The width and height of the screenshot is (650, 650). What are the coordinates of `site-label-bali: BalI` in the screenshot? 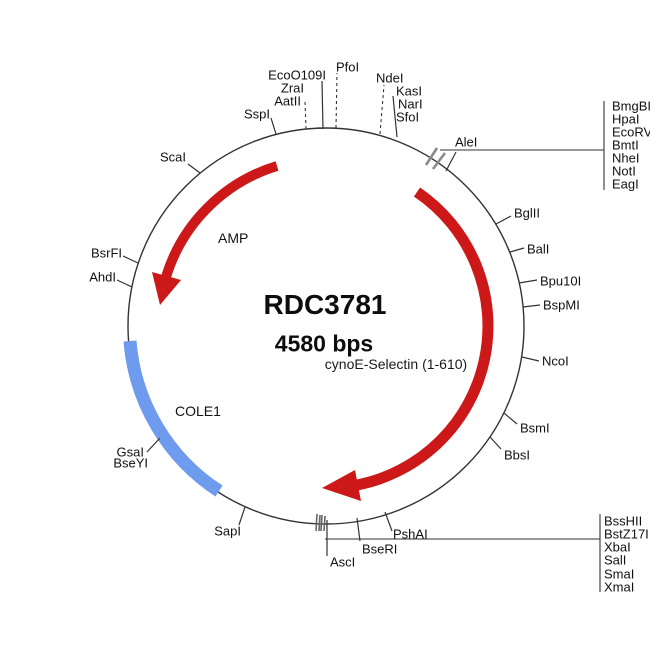 It's located at (538, 249).